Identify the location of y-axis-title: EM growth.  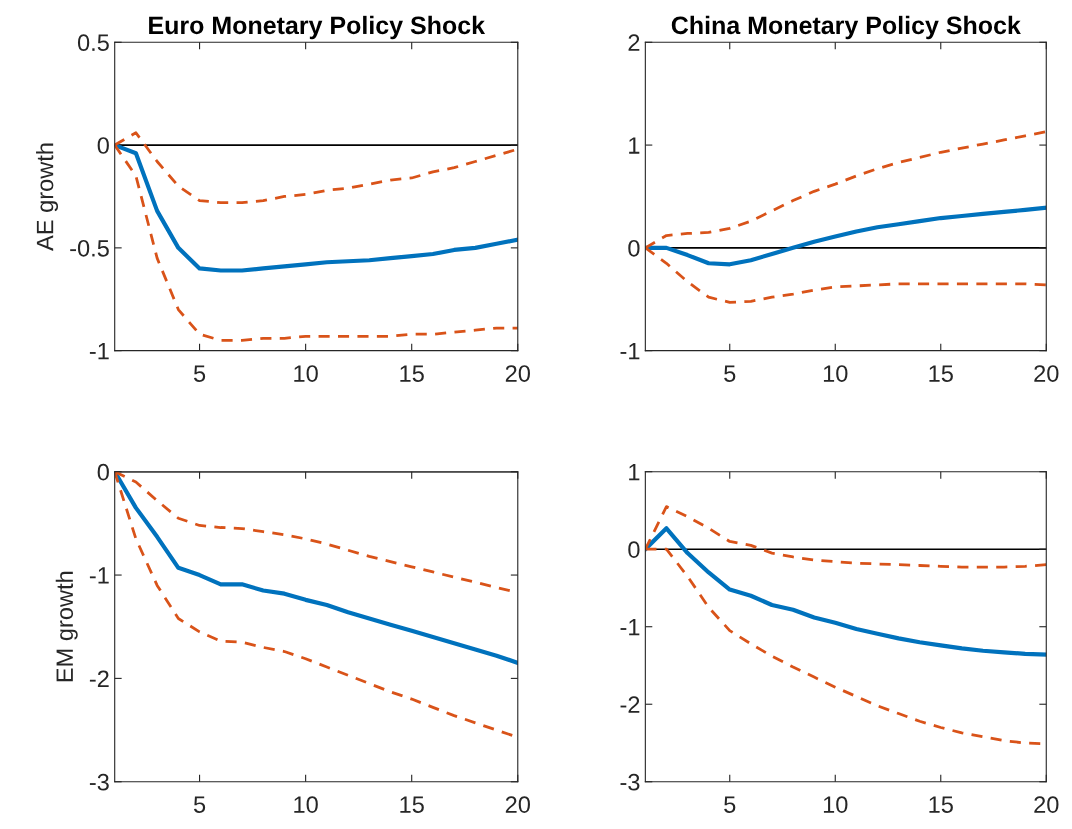
(66, 626).